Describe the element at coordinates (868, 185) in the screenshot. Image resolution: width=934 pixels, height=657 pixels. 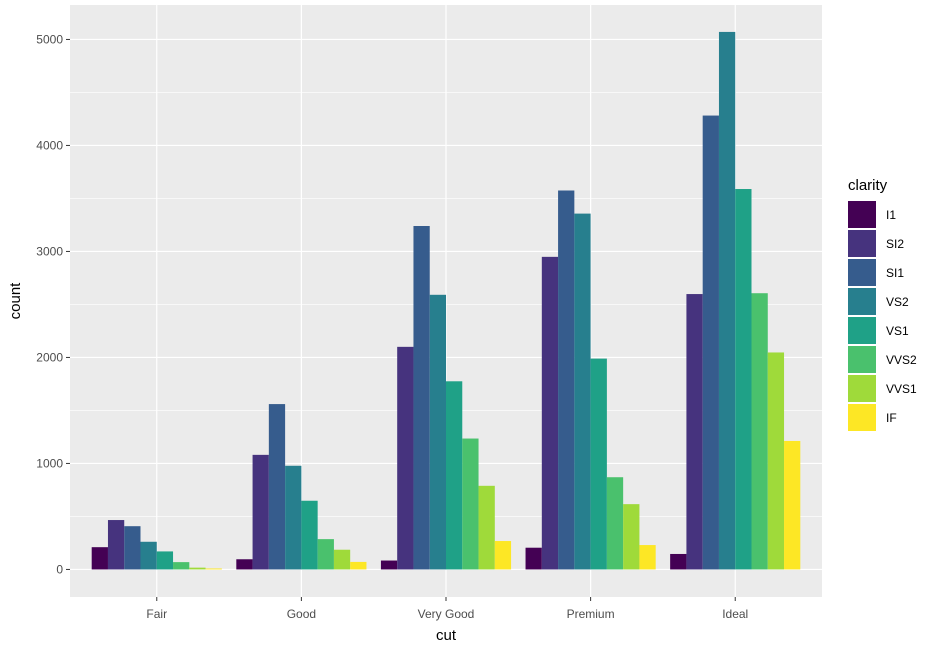
I see `legend-title: clarity` at that location.